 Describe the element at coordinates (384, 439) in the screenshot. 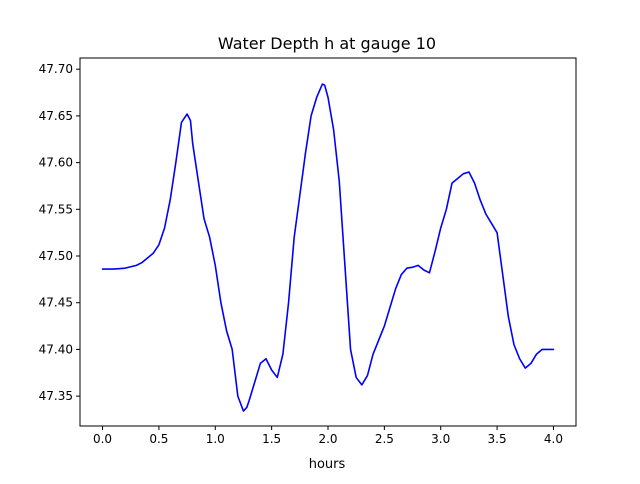

I see `x-tick-label: 2.5` at that location.